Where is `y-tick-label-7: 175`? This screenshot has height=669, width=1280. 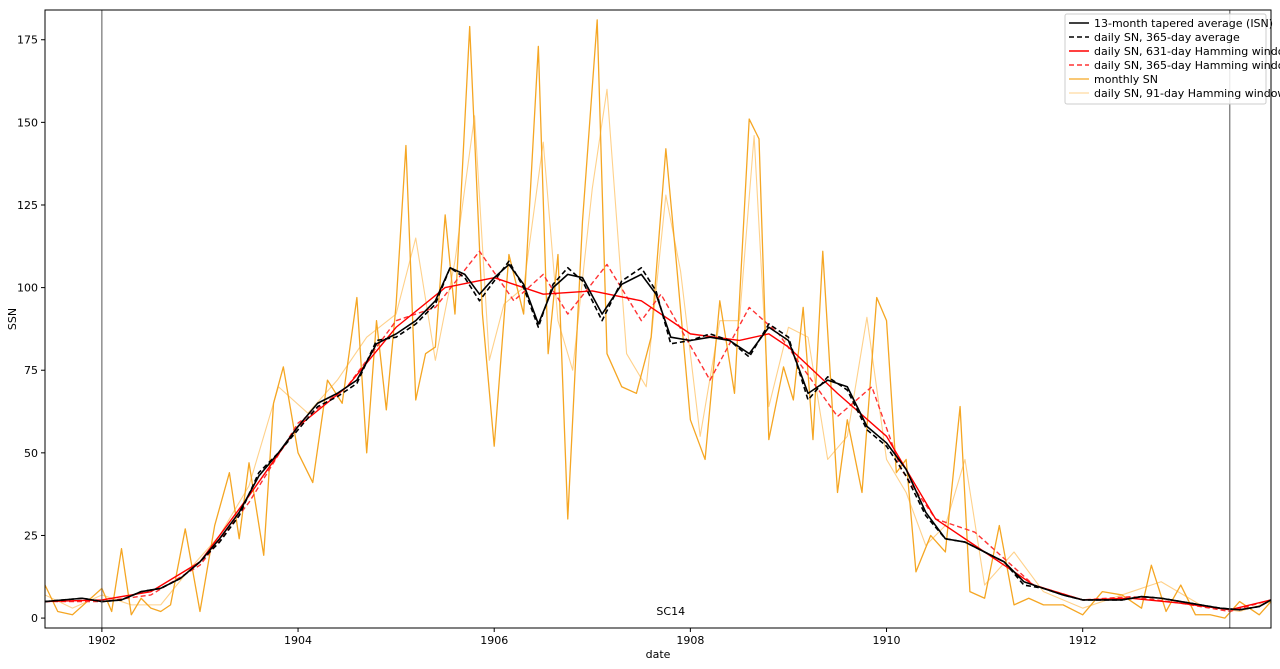
y-tick-label-7: 175 is located at coordinates (27, 40).